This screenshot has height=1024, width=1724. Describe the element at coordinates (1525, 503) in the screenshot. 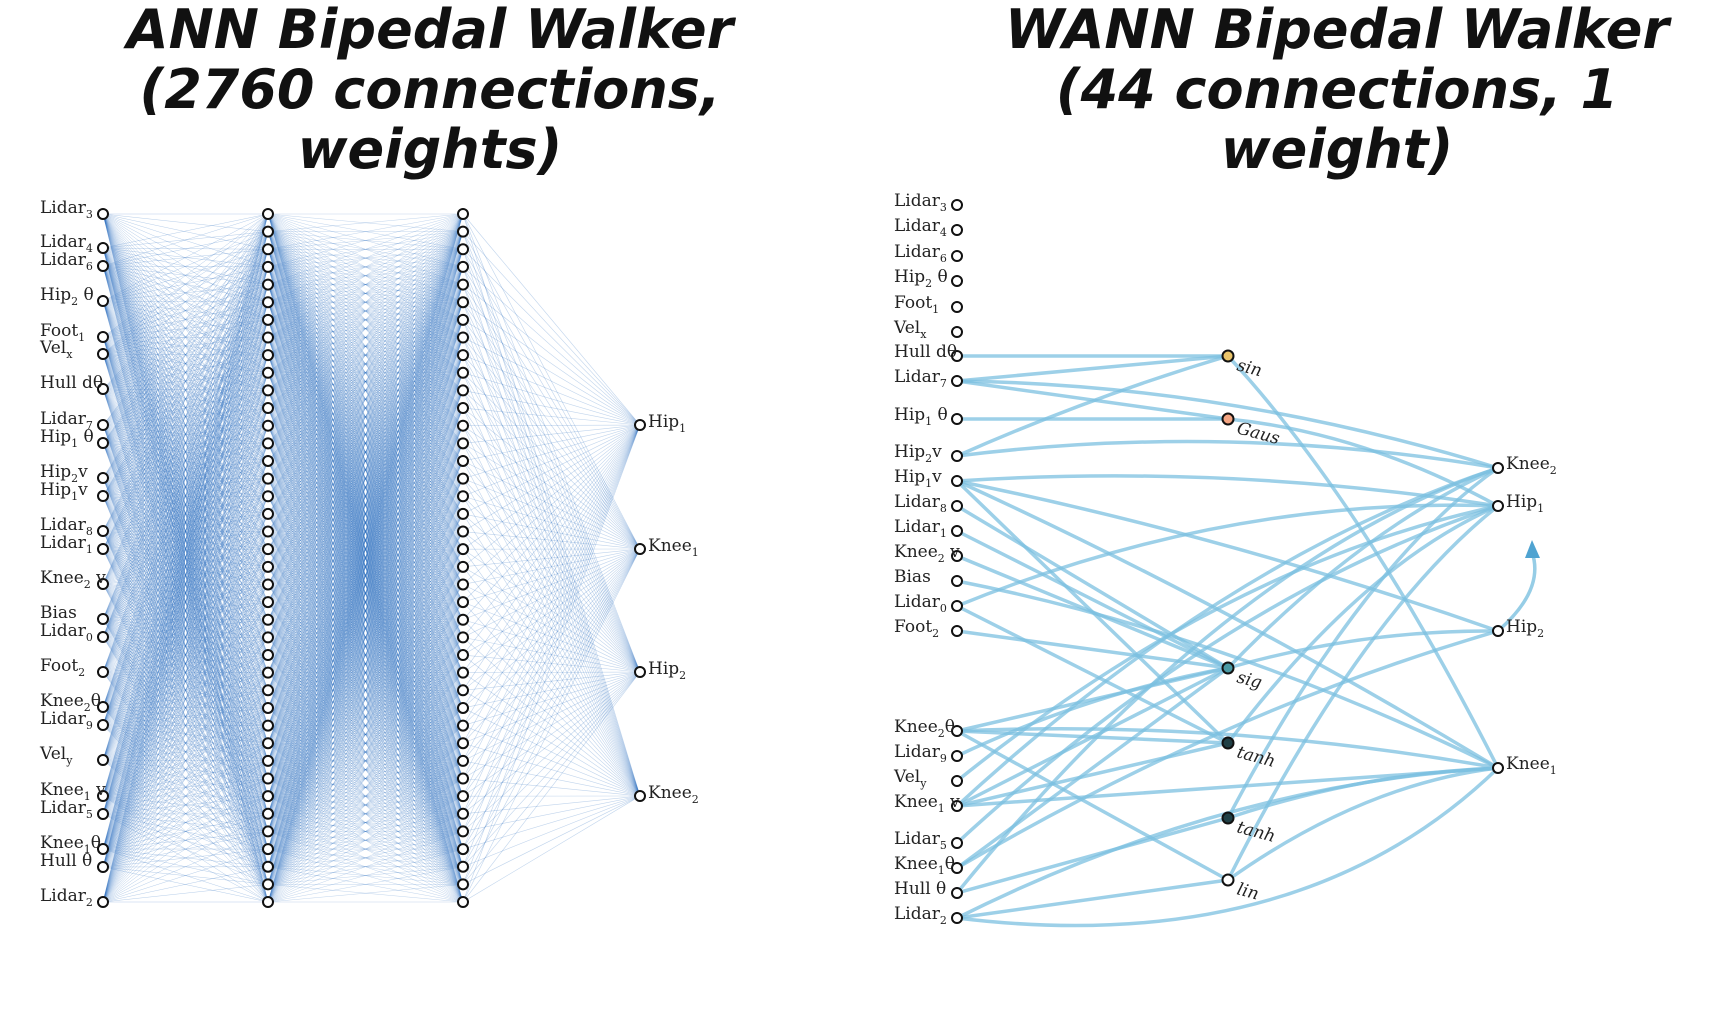

I see `wann-output-label: Hip1` at that location.